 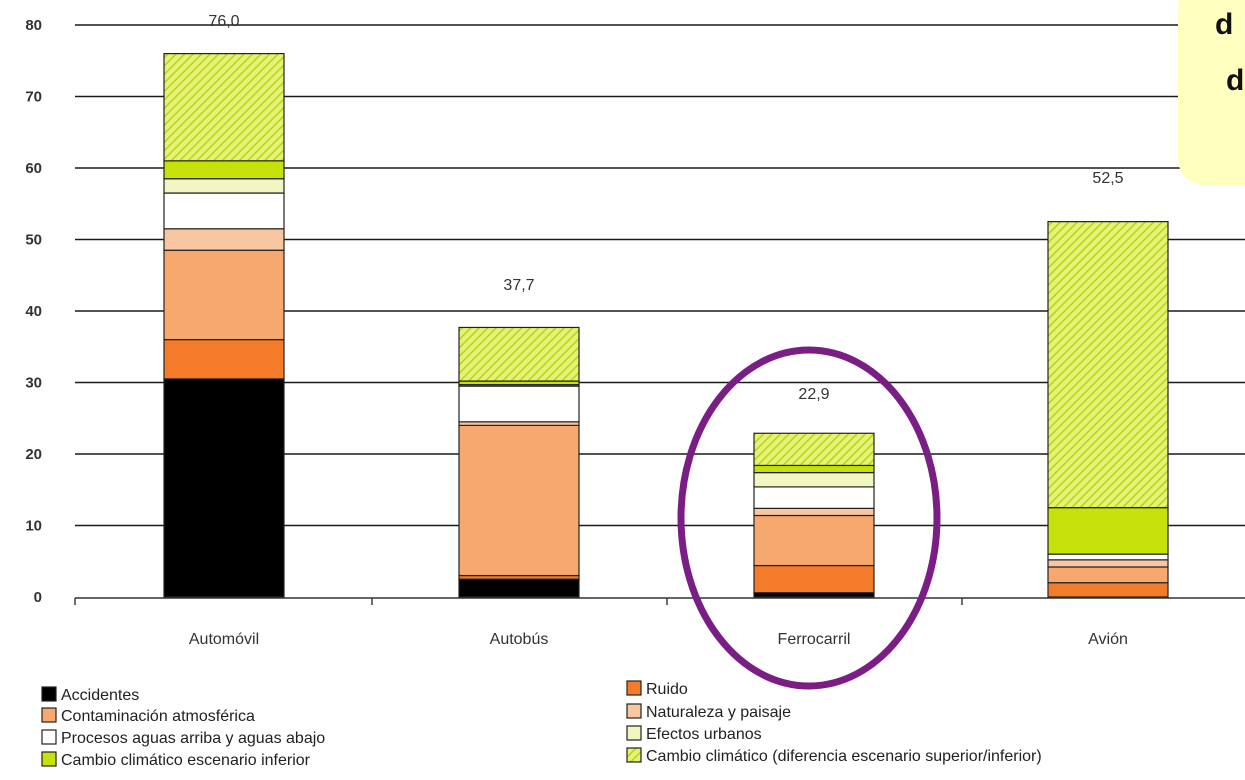 What do you see at coordinates (33, 454) in the screenshot?
I see `y-tick-label: 20` at bounding box center [33, 454].